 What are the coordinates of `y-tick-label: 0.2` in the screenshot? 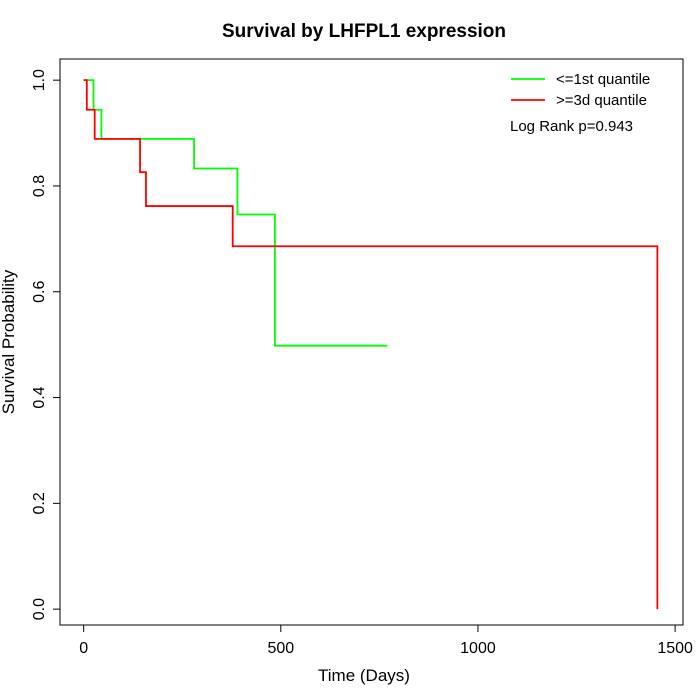 It's located at (39, 503).